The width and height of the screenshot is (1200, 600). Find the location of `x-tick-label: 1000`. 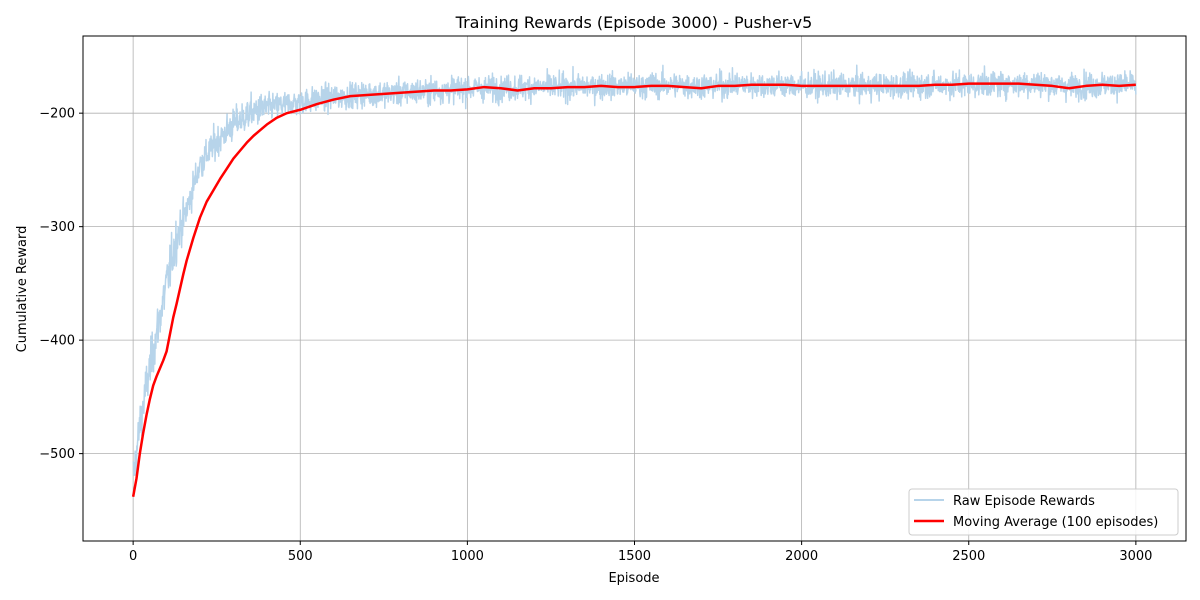

x-tick-label: 1000 is located at coordinates (467, 556).